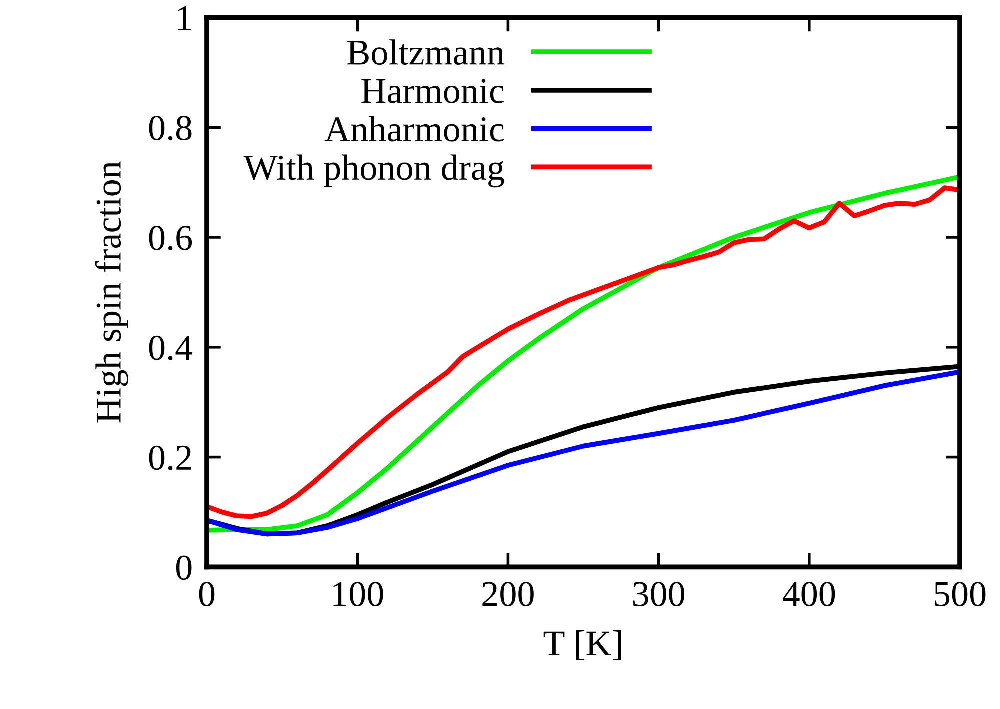  I want to click on x-tick-label: 100, so click(359, 594).